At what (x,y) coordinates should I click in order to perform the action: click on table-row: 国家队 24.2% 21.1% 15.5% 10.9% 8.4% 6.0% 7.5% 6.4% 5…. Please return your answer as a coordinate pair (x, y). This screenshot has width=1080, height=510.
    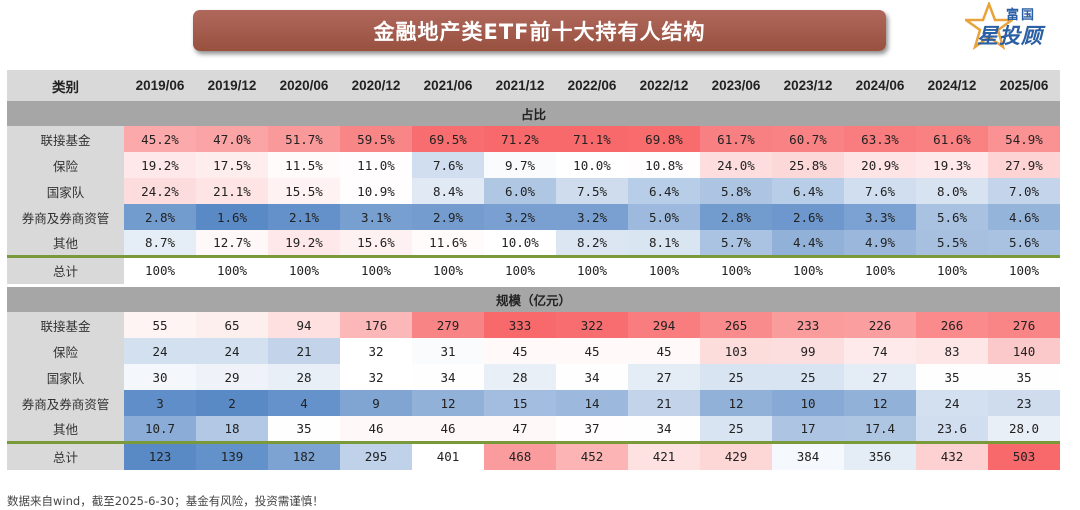
    Looking at the image, I should click on (533, 191).